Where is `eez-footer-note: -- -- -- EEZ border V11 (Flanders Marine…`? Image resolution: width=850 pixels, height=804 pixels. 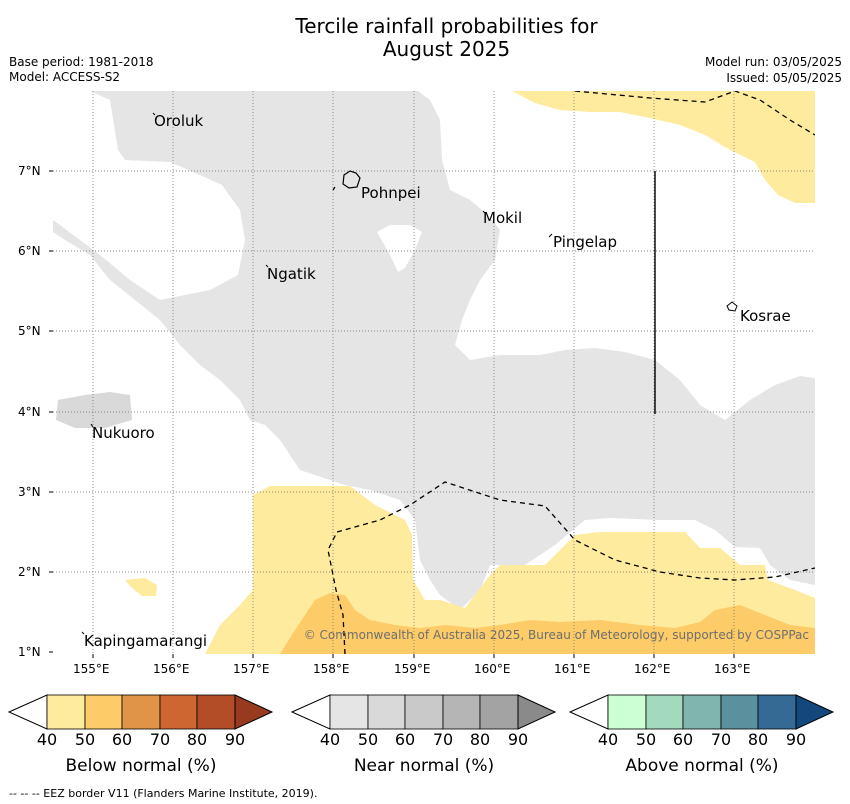 eez-footer-note: -- -- -- EEZ border V11 (Flanders Marine… is located at coordinates (163, 793).